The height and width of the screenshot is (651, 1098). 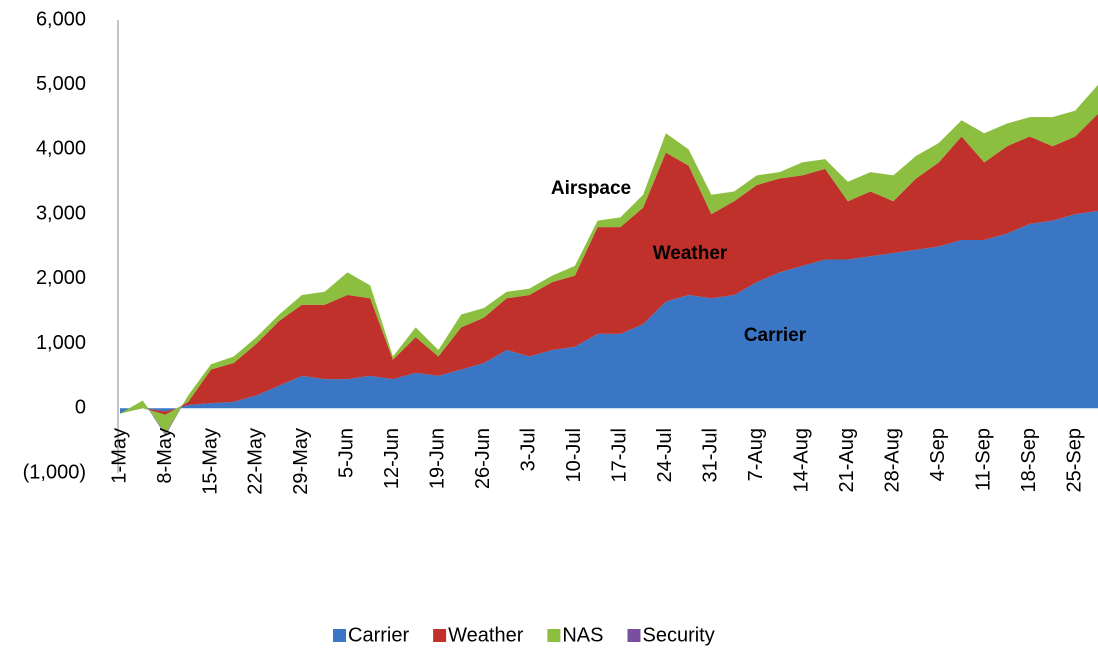 I want to click on legend-label: Security, so click(x=678, y=635).